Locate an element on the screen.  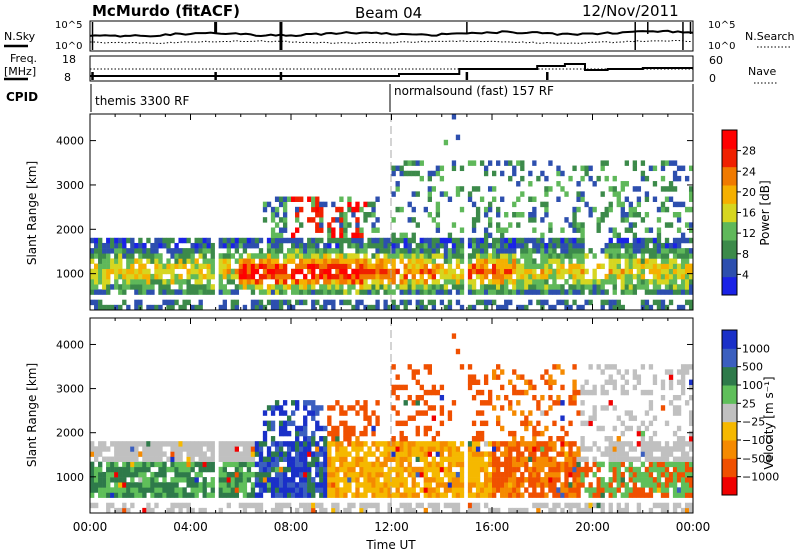
velocity-colorbar-tick-label: 25 is located at coordinates (749, 403).